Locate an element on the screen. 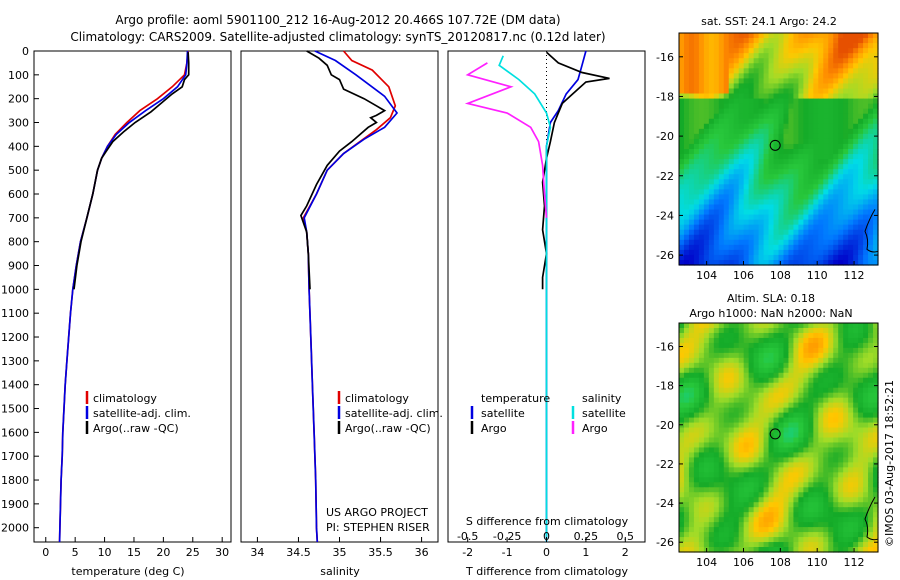 Image resolution: width=900 pixels, height=580 pixels. x-tick-label: 1 is located at coordinates (585, 552).